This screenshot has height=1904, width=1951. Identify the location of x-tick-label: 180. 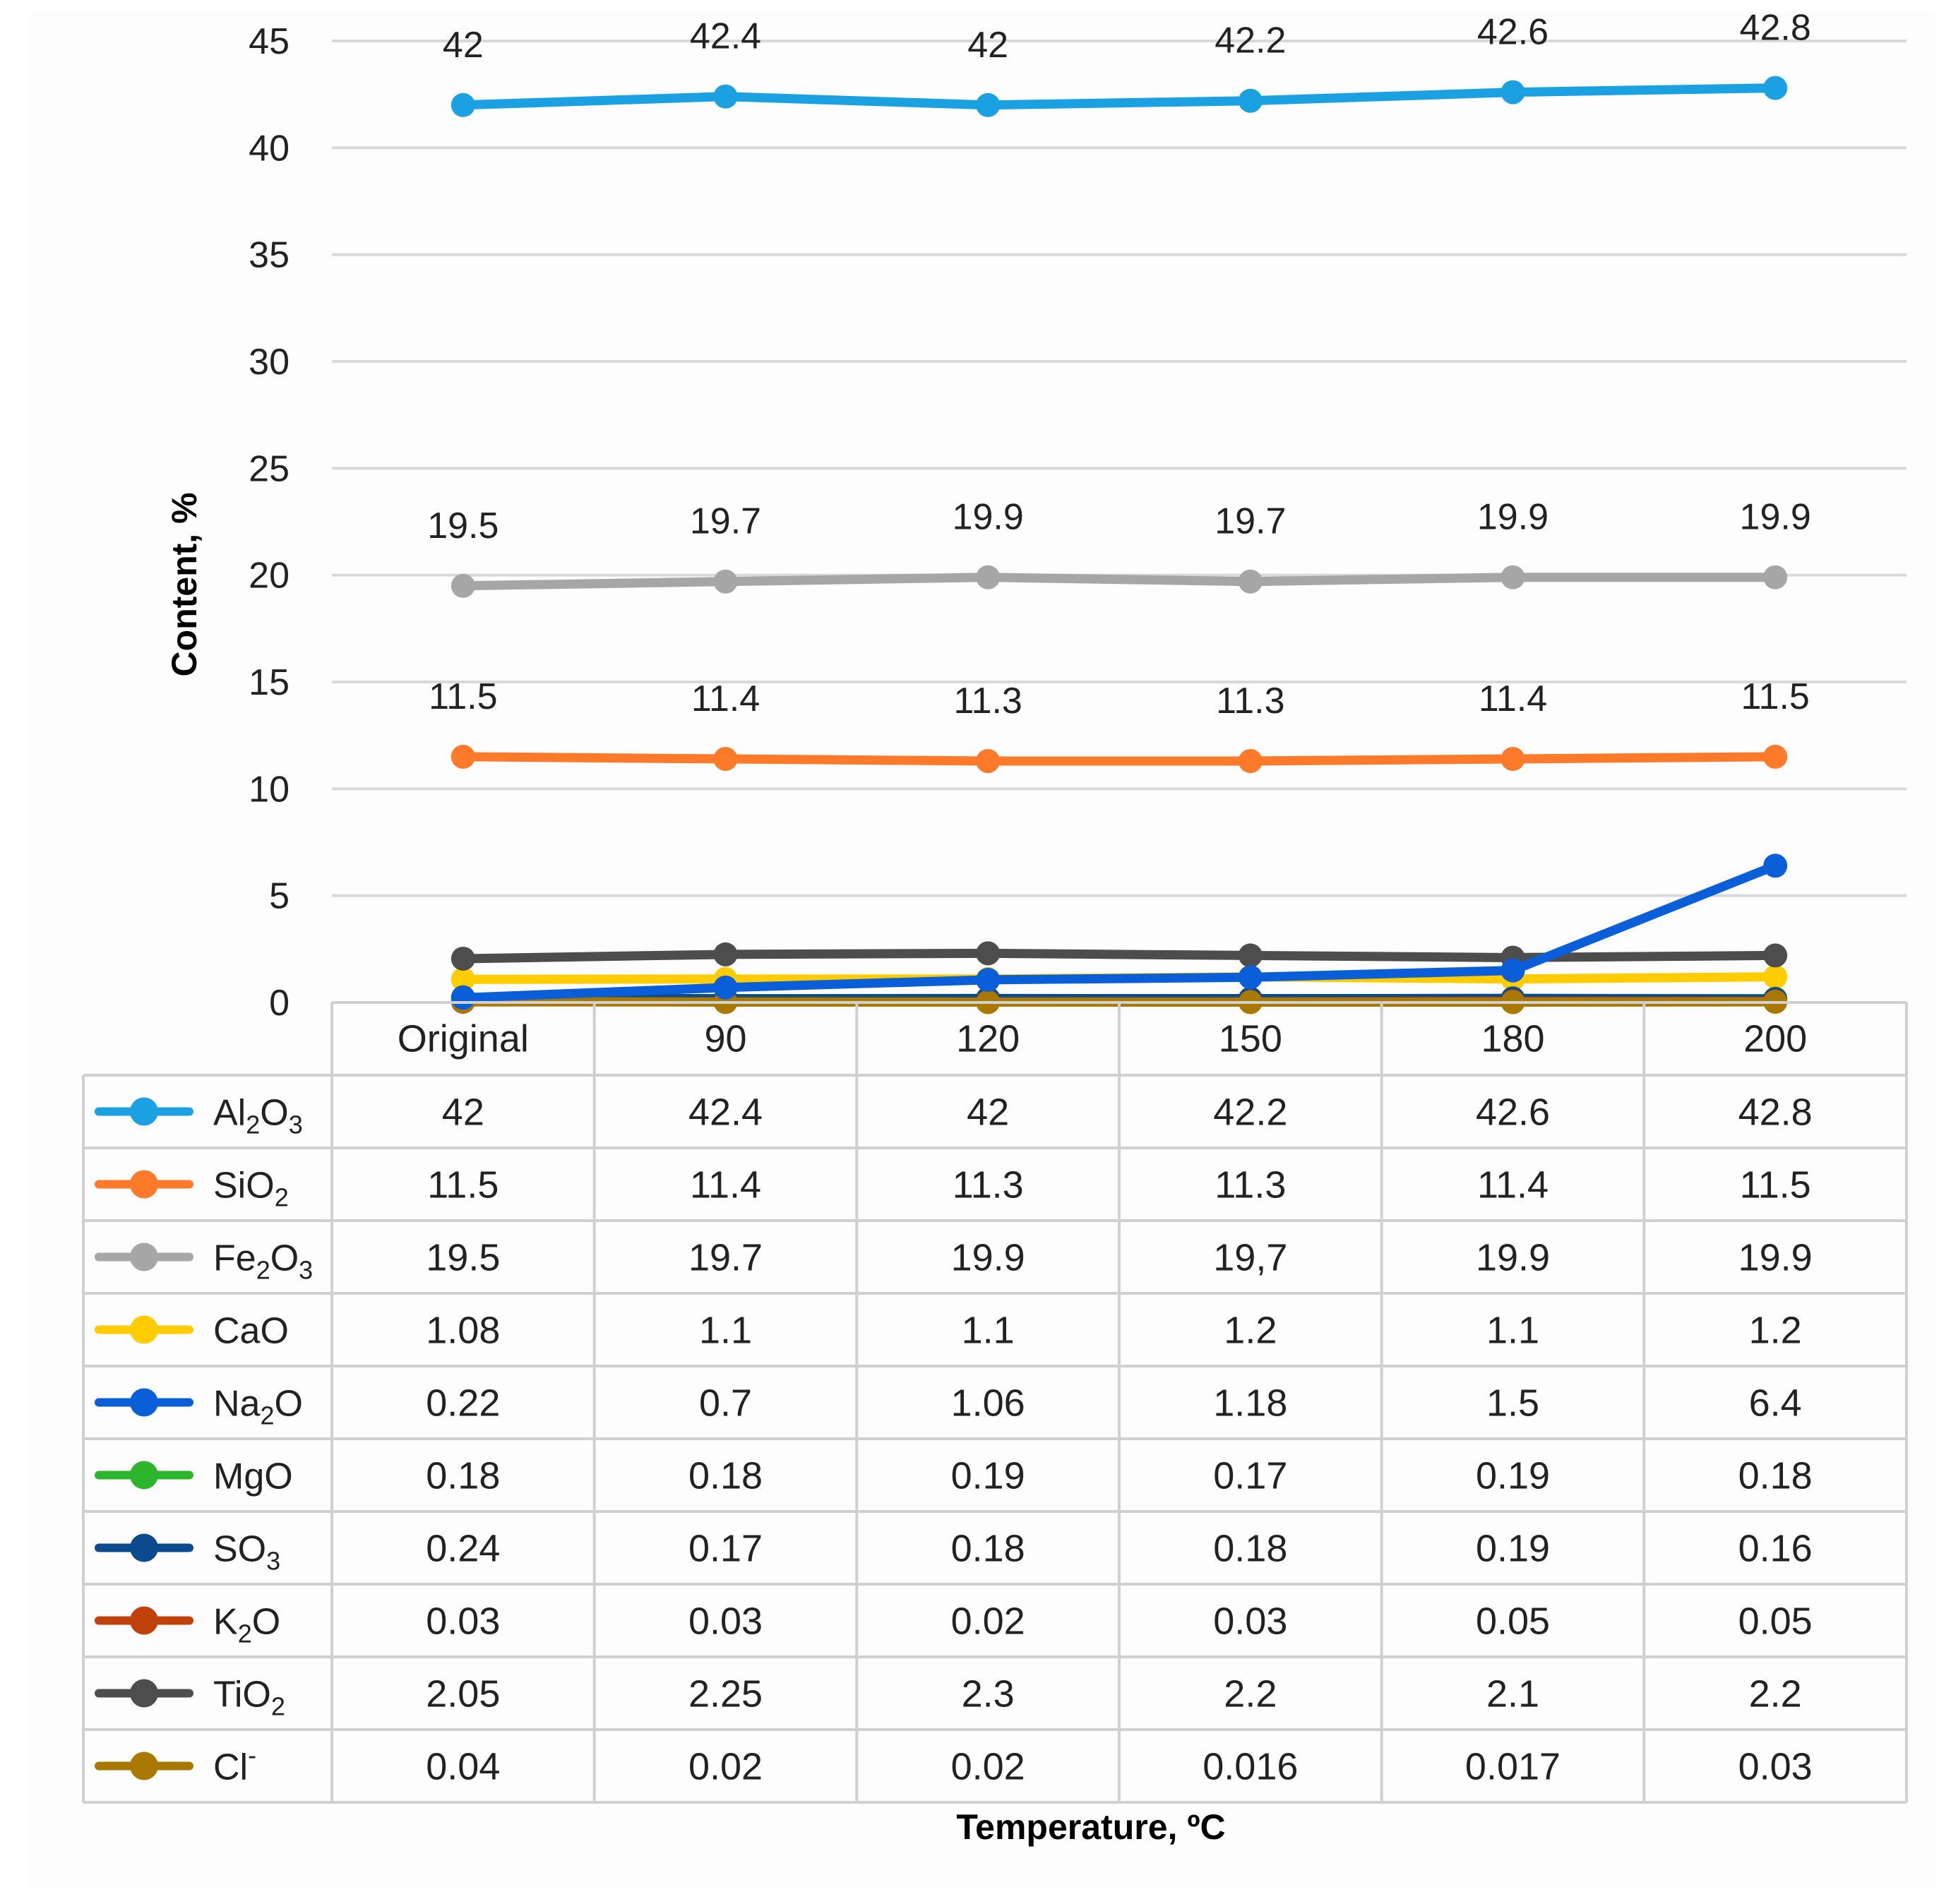
(1512, 1039).